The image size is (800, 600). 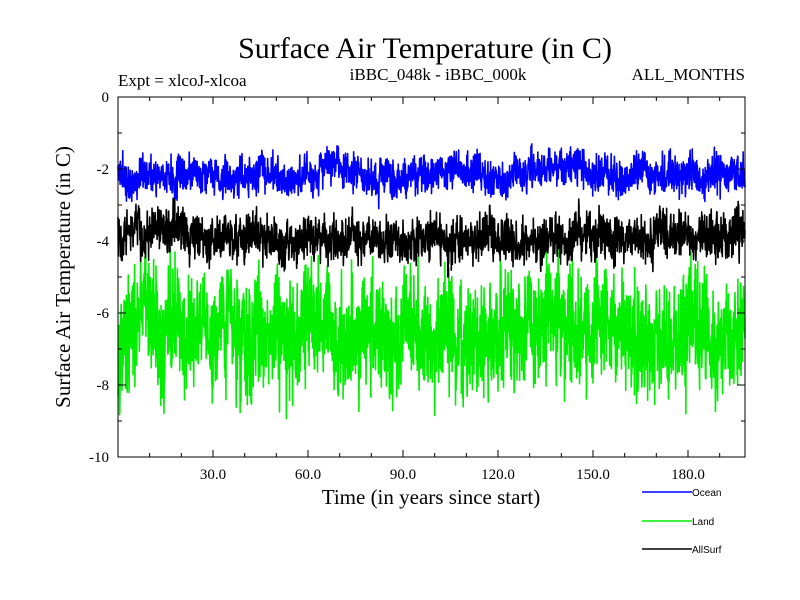 What do you see at coordinates (688, 74) in the screenshot?
I see `months-label: ALL_MONTHS` at bounding box center [688, 74].